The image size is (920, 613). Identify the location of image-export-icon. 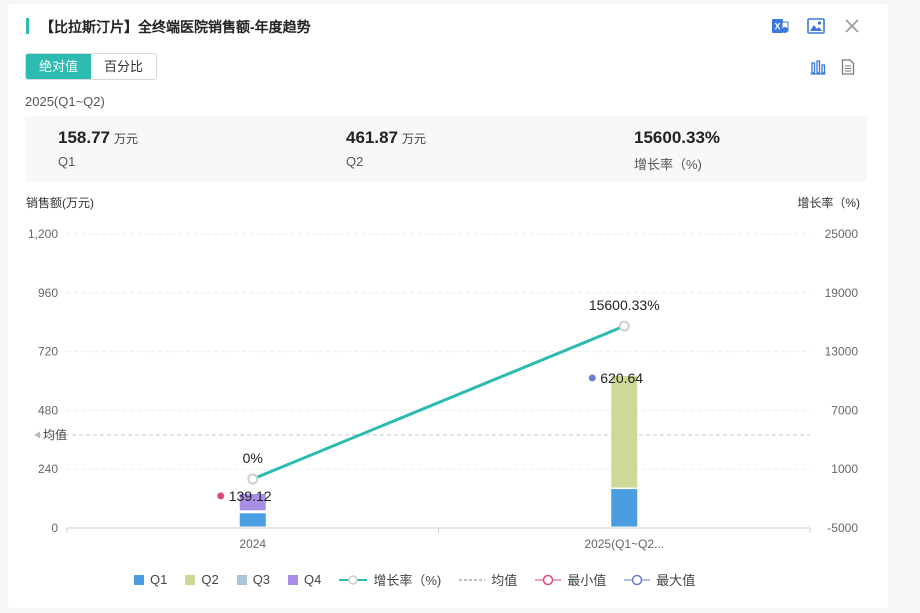
(816, 26).